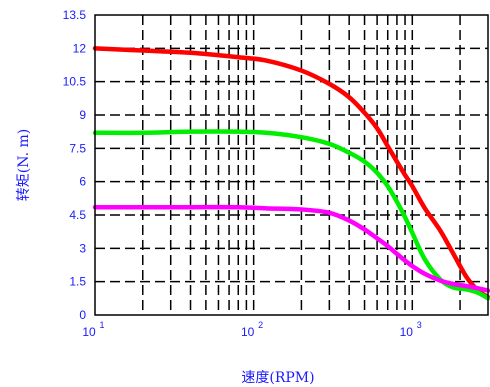 This screenshot has height=387, width=490. What do you see at coordinates (77, 282) in the screenshot?
I see `y-tick-label: 1.5` at bounding box center [77, 282].